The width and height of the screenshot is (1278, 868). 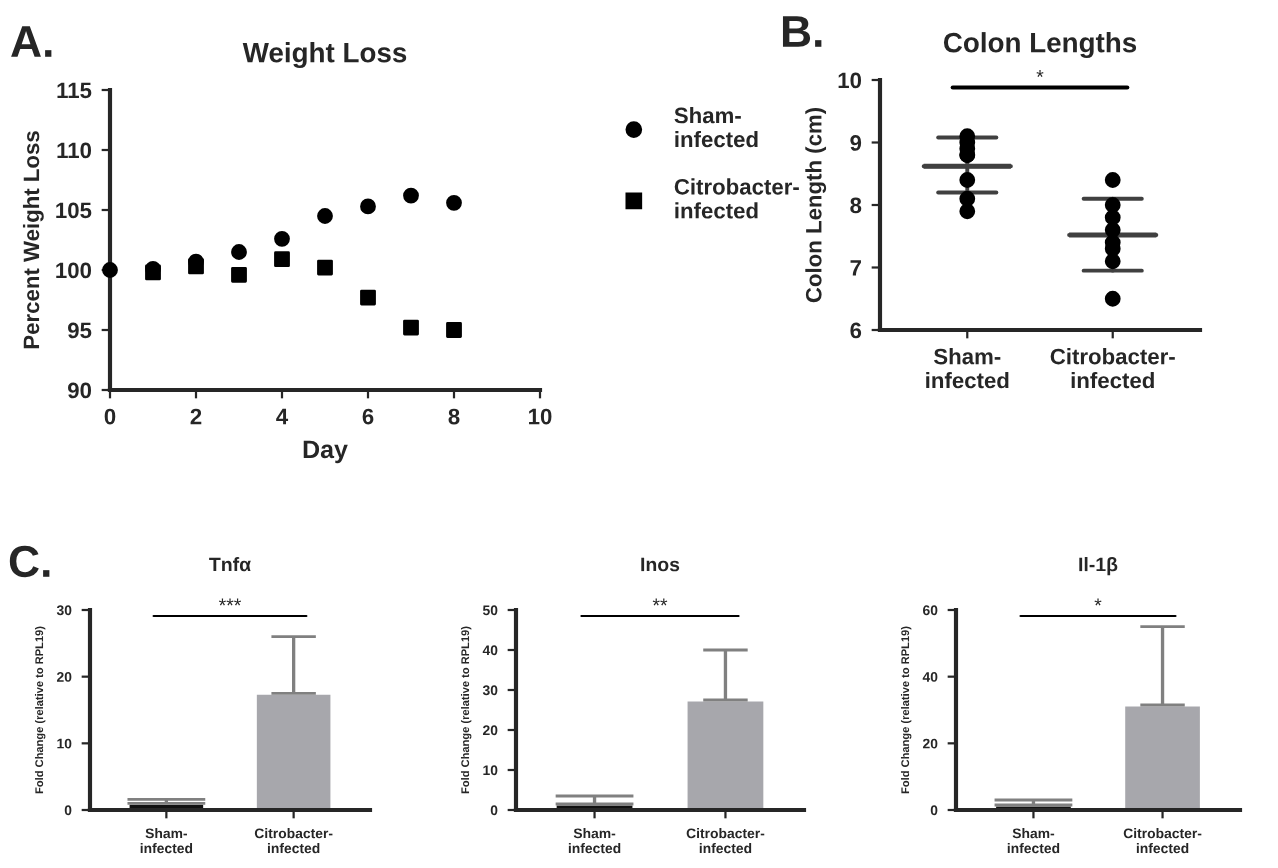 What do you see at coordinates (855, 268) in the screenshot?
I see `y-tick-label: 7` at bounding box center [855, 268].